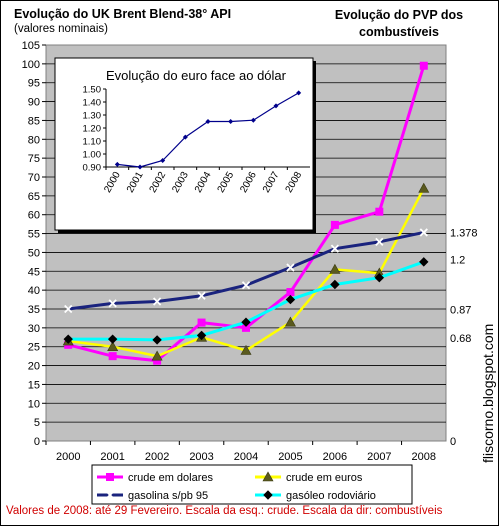 The width and height of the screenshot is (499, 526). I want to click on y-tick-label: 30, so click(34, 329).